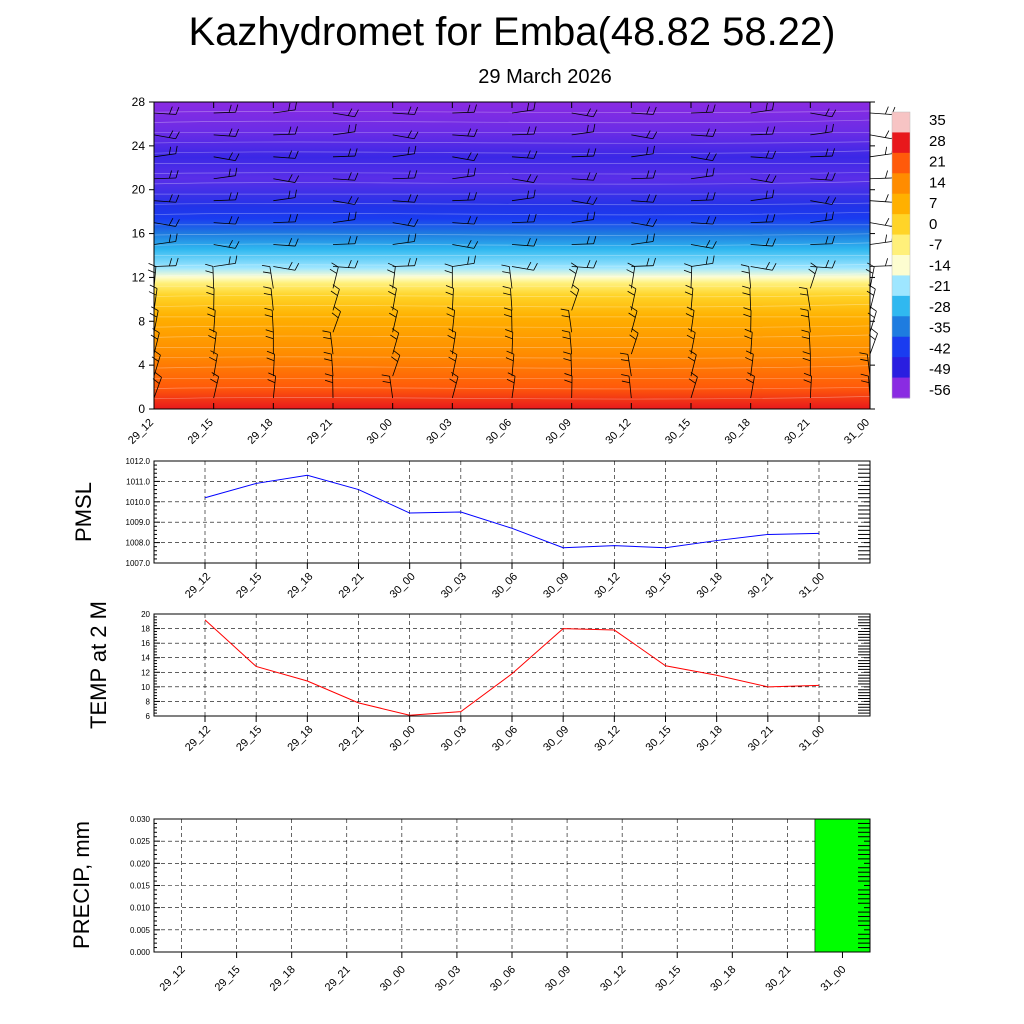 The width and height of the screenshot is (1024, 1024). What do you see at coordinates (499, 432) in the screenshot?
I see `section-x-tick-label: 30_06` at bounding box center [499, 432].